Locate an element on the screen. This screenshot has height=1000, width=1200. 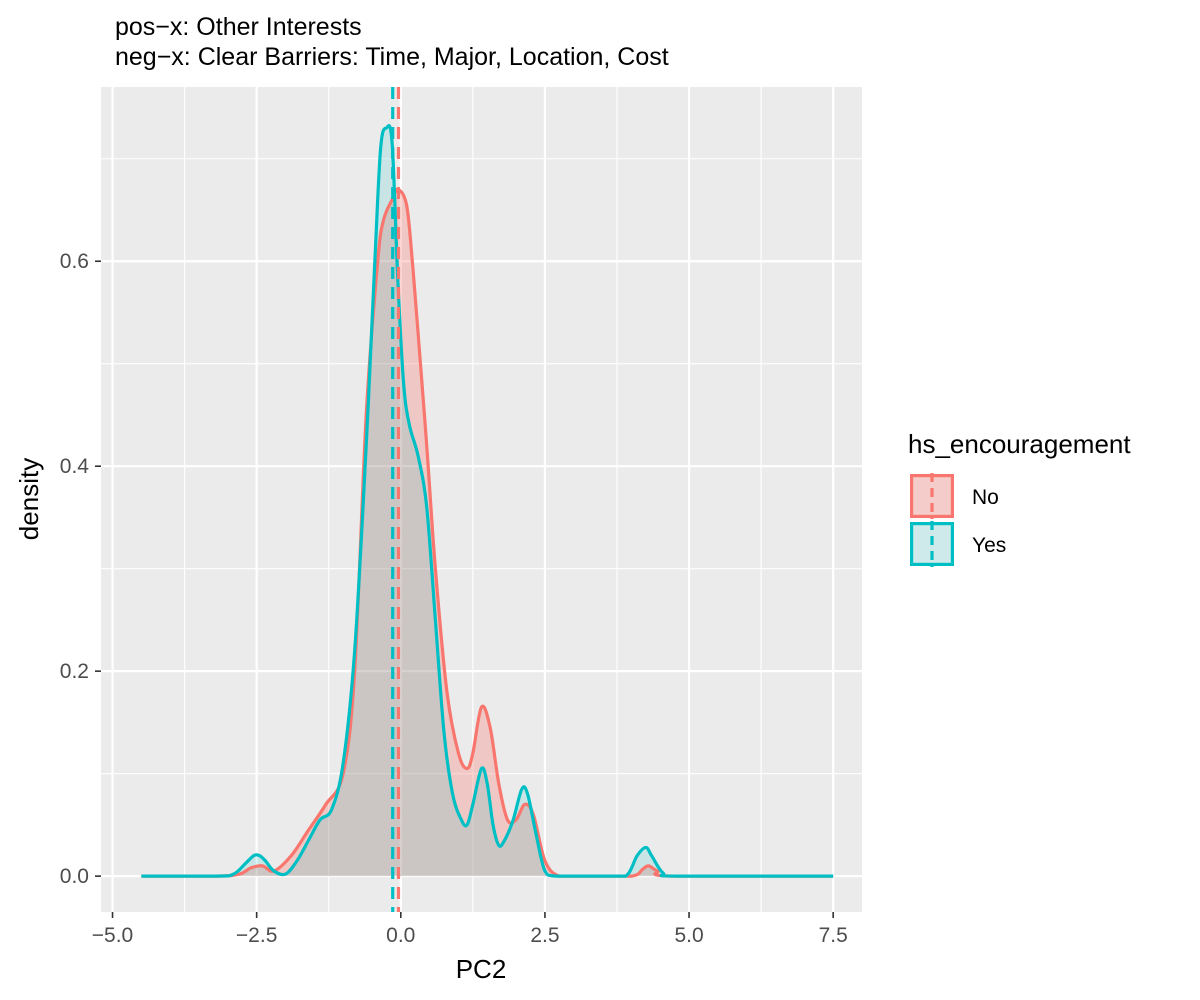
x-tick-label: 0.0 is located at coordinates (400, 935).